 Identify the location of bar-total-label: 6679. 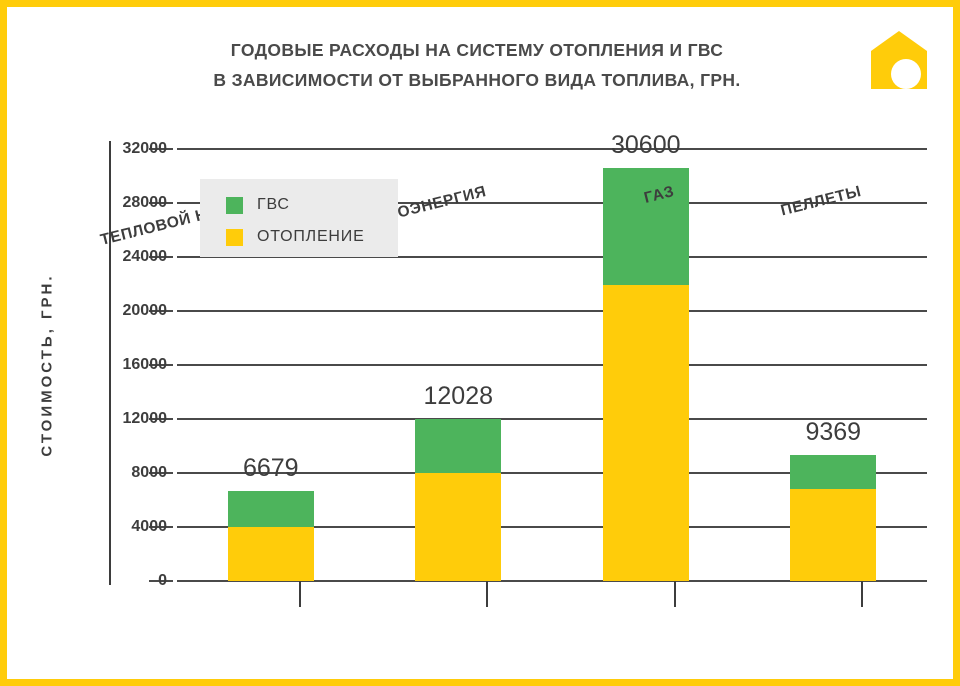
(270, 467).